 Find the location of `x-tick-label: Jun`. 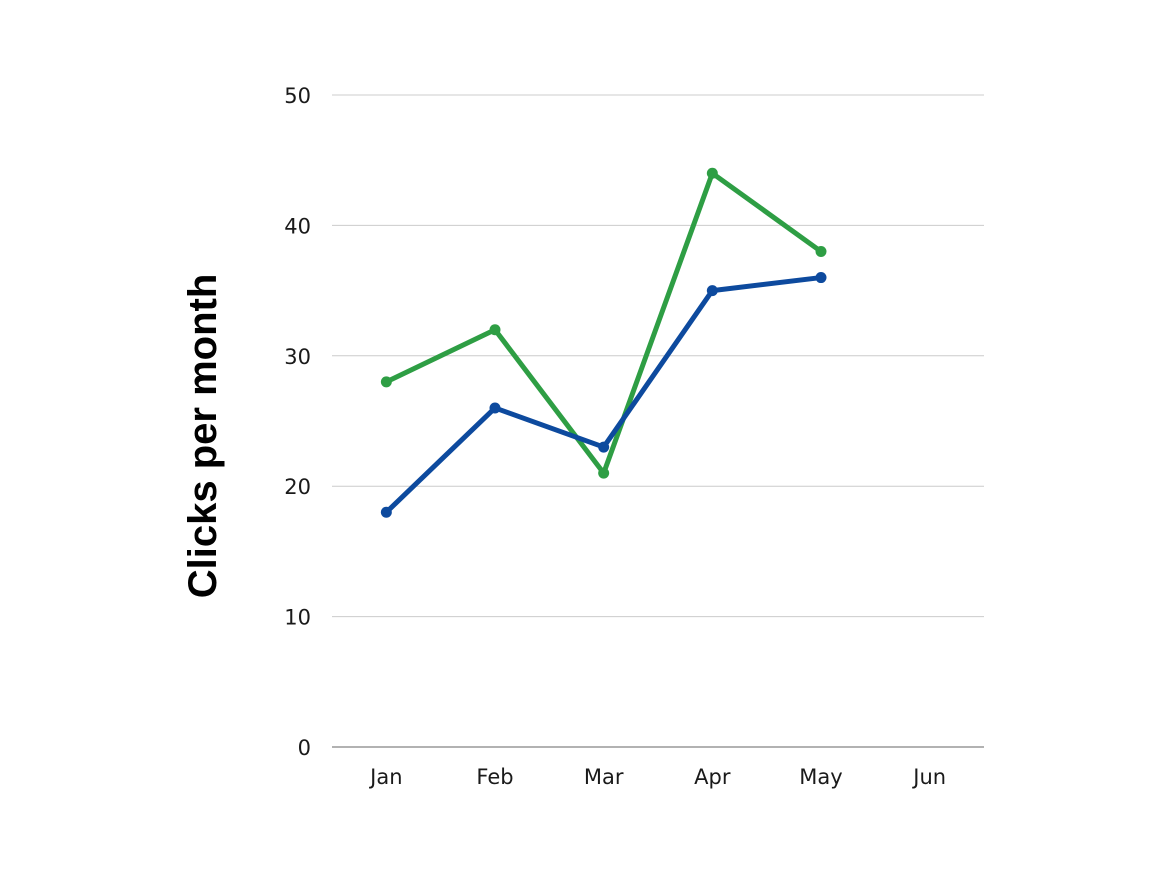

x-tick-label: Jun is located at coordinates (928, 777).